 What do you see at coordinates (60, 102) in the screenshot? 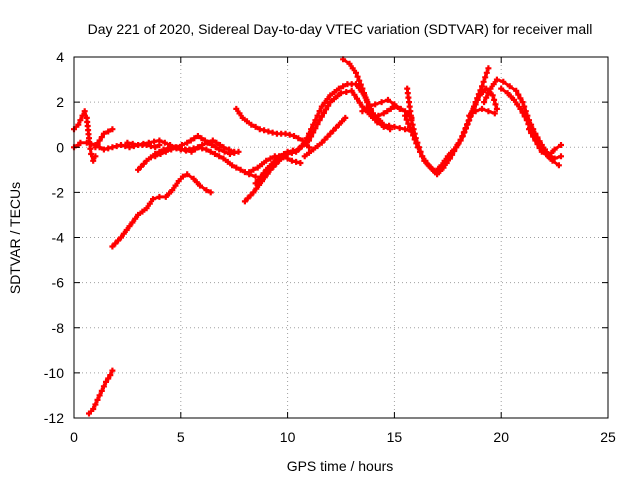
I see `y-tick-label: 2` at bounding box center [60, 102].